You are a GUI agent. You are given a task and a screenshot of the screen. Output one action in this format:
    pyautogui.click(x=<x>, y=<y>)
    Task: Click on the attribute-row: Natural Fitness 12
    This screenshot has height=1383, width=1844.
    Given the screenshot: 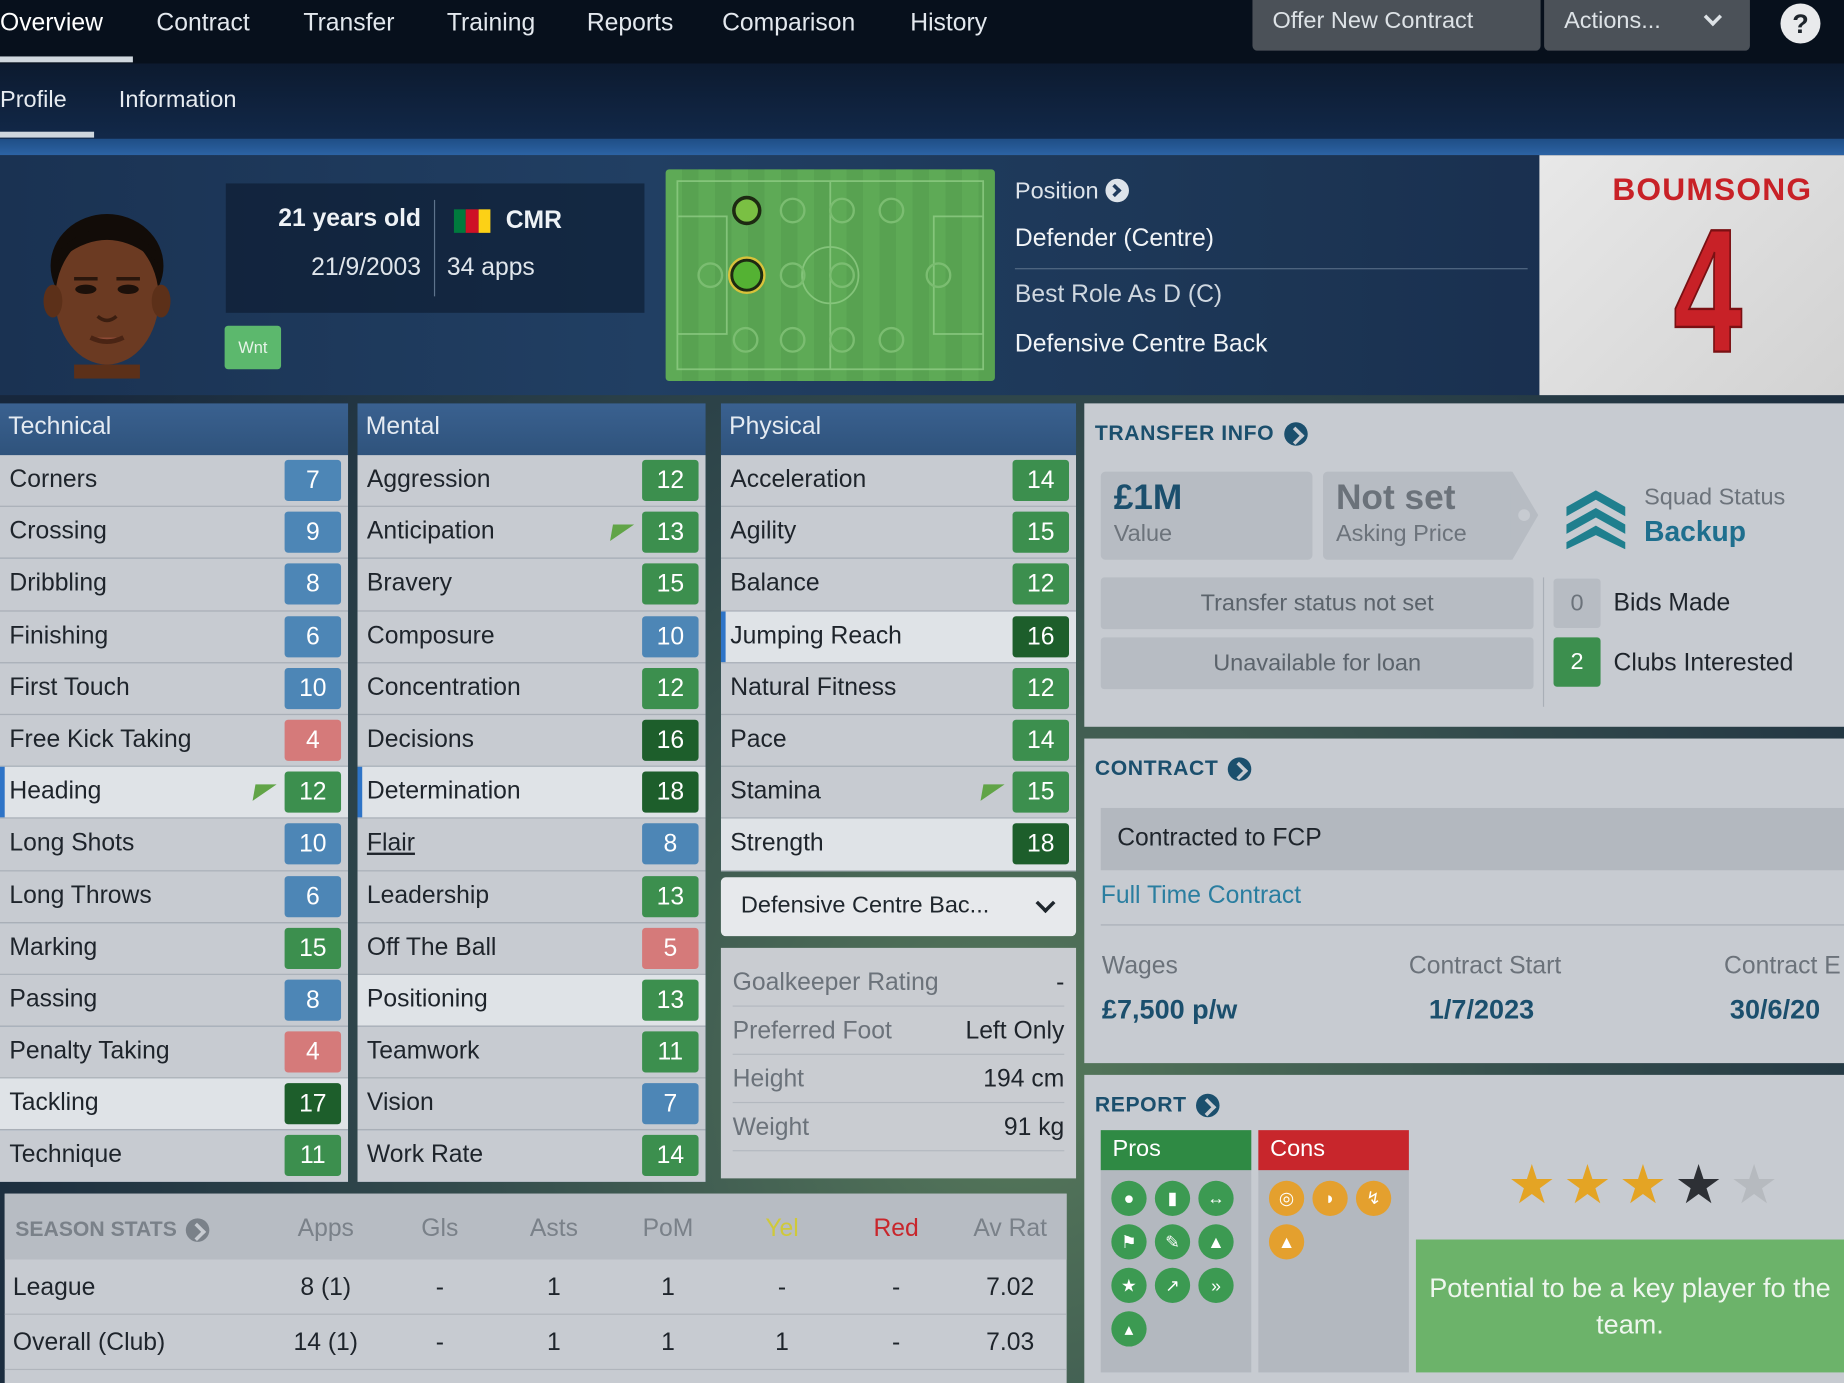 What is the action you would take?
    pyautogui.click(x=898, y=688)
    